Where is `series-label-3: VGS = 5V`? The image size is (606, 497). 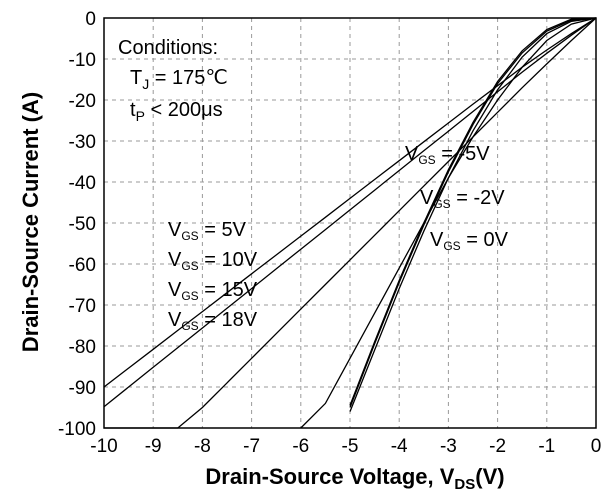 series-label-3: VGS = 5V is located at coordinates (207, 231).